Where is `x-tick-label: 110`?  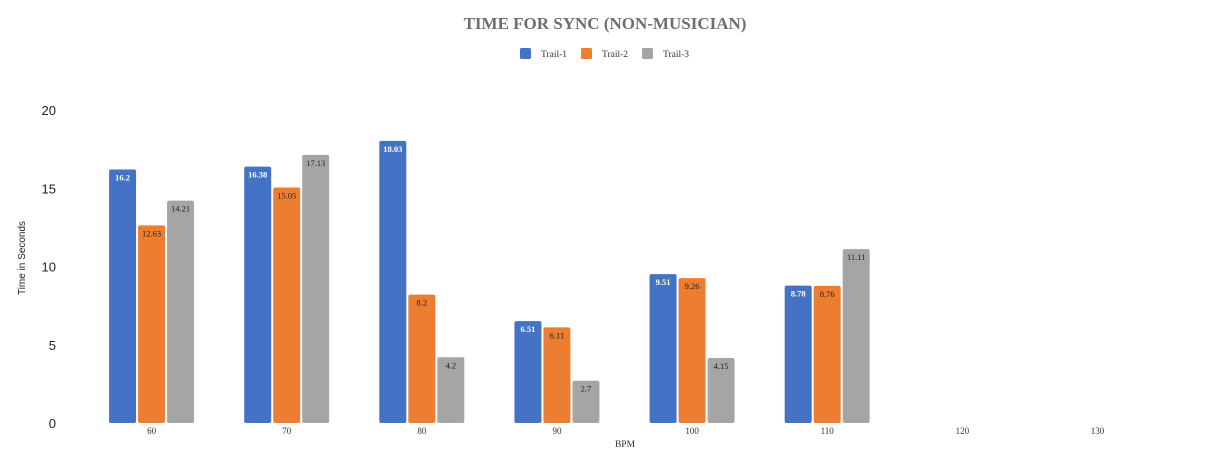 x-tick-label: 110 is located at coordinates (828, 431).